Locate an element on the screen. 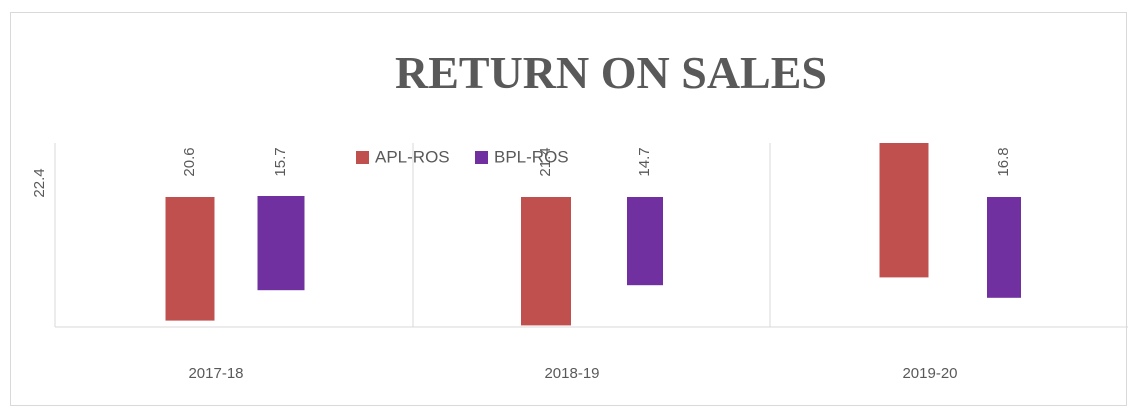 This screenshot has height=412, width=1128. data-label: 20.6 is located at coordinates (189, 161).